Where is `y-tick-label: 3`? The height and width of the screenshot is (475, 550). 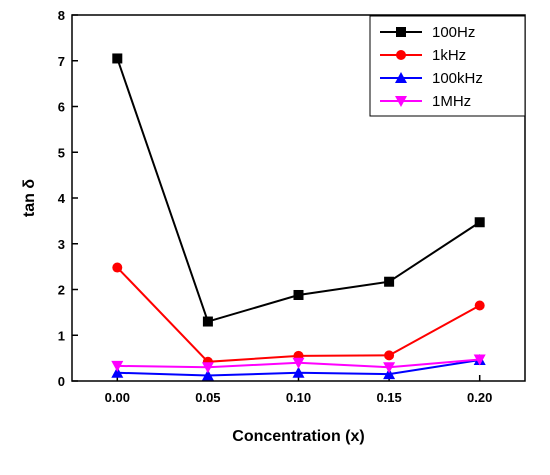
y-tick-label: 3 is located at coordinates (61, 244).